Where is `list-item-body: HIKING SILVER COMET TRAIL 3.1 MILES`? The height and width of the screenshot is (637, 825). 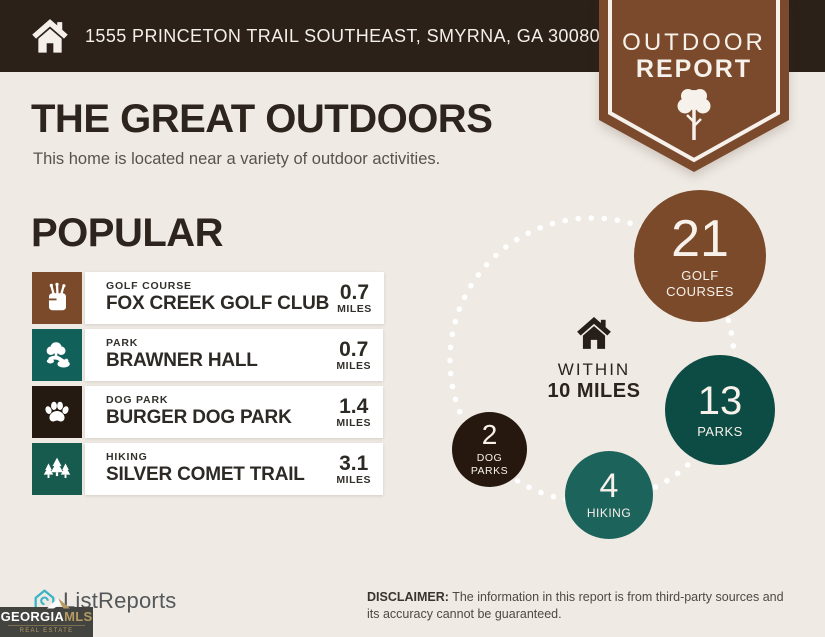
list-item-body: HIKING SILVER COMET TRAIL 3.1 MILES is located at coordinates (234, 469).